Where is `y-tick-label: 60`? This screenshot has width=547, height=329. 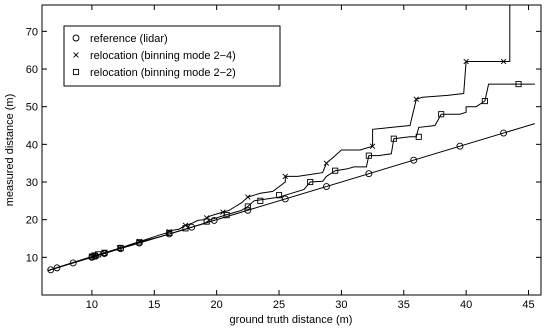
y-tick-label: 60 is located at coordinates (32, 70).